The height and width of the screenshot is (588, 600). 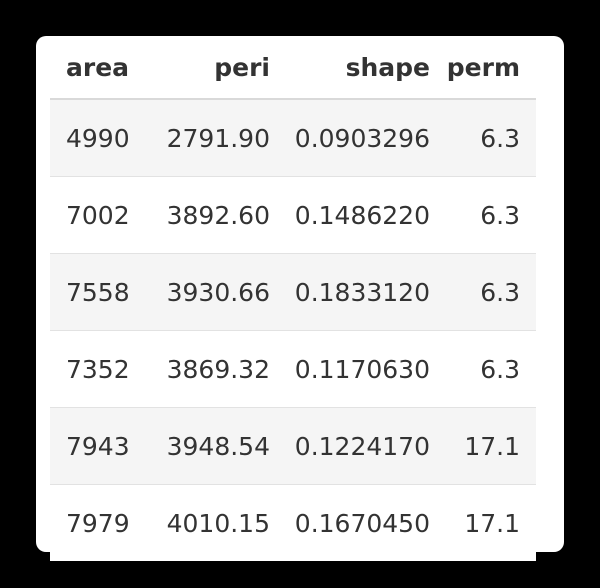 I want to click on table-row: 7002 3892.60 0.1486220 6.3, so click(x=293, y=215).